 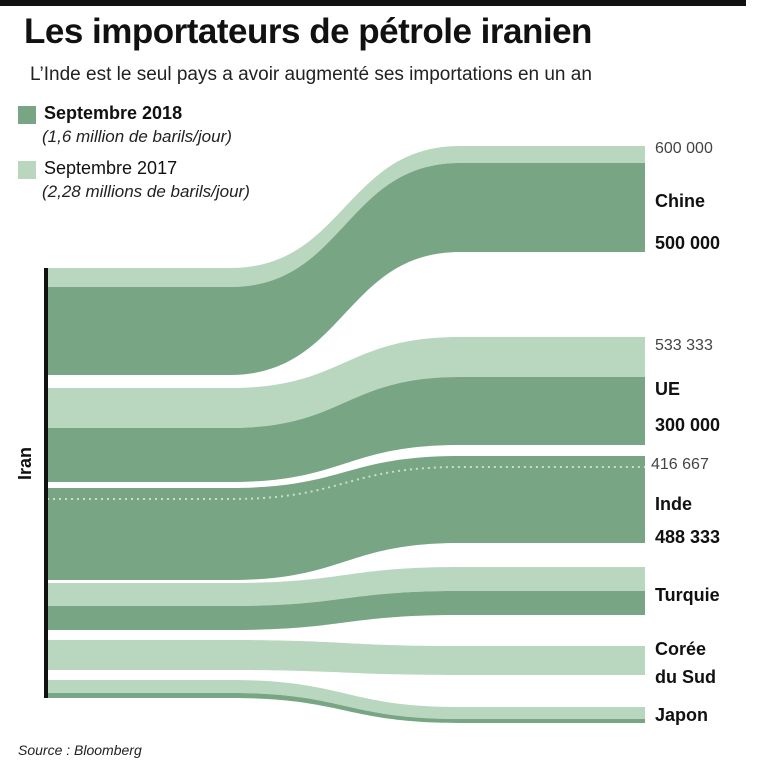 What do you see at coordinates (46, 483) in the screenshot?
I see `origin-bar-iran` at bounding box center [46, 483].